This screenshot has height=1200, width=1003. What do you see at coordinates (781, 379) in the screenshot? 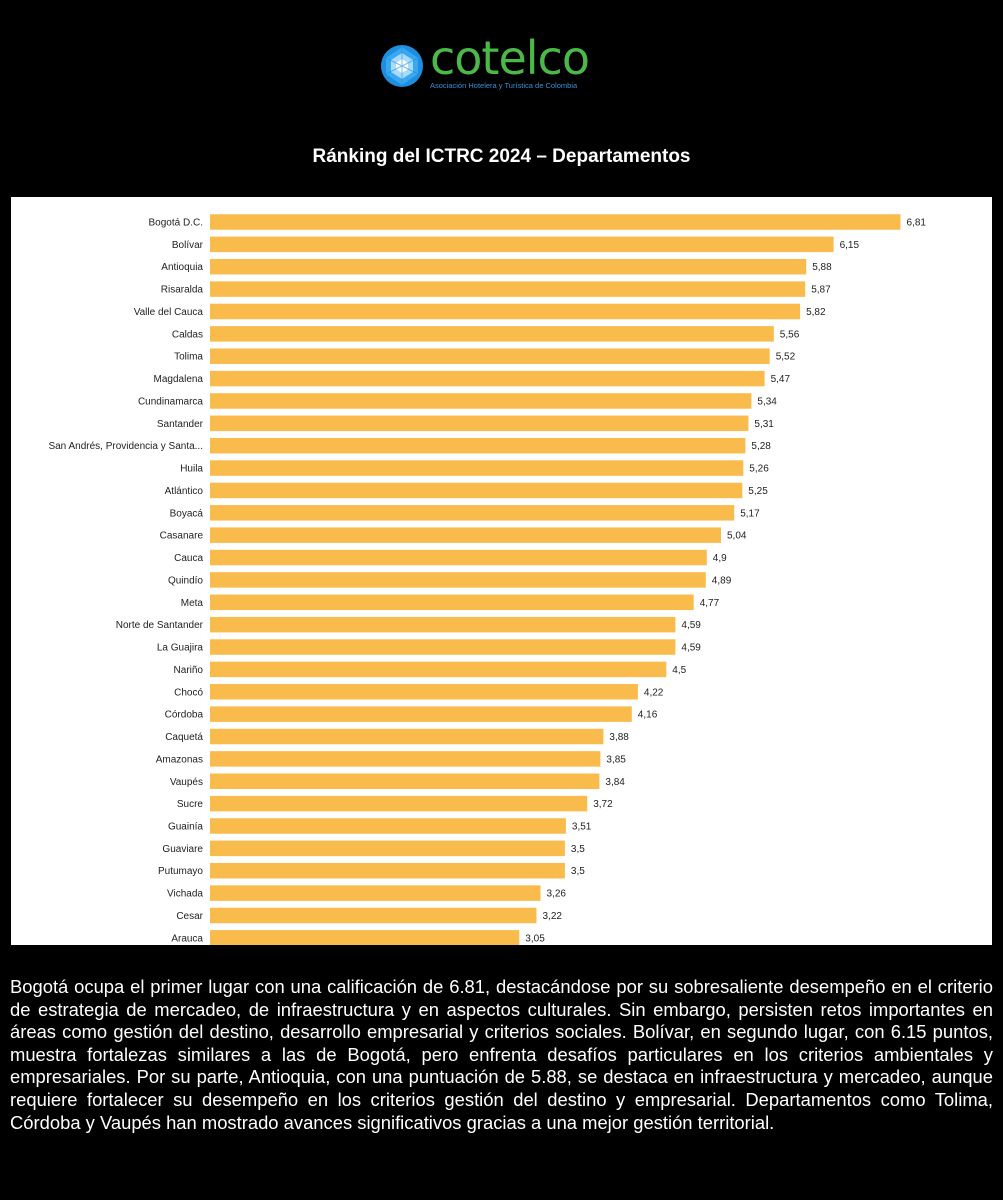
I see `value-label: 5,47` at bounding box center [781, 379].